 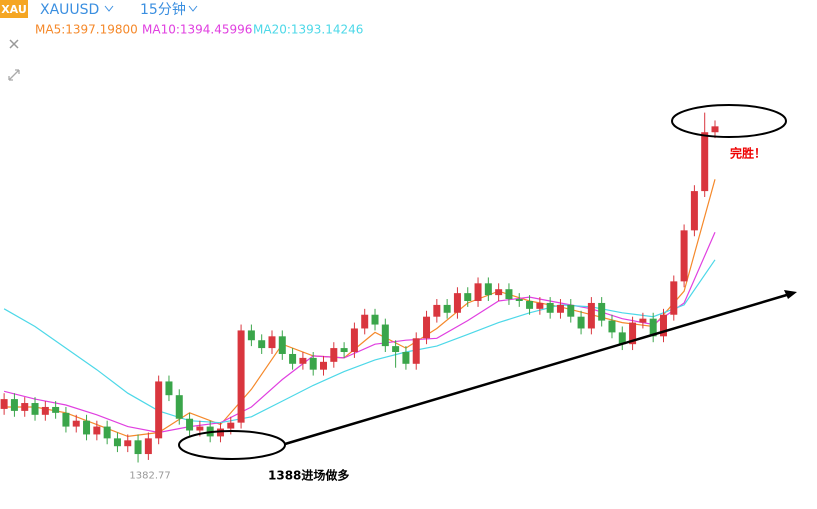 What do you see at coordinates (232, 445) in the screenshot?
I see `ellipse-entry` at bounding box center [232, 445].